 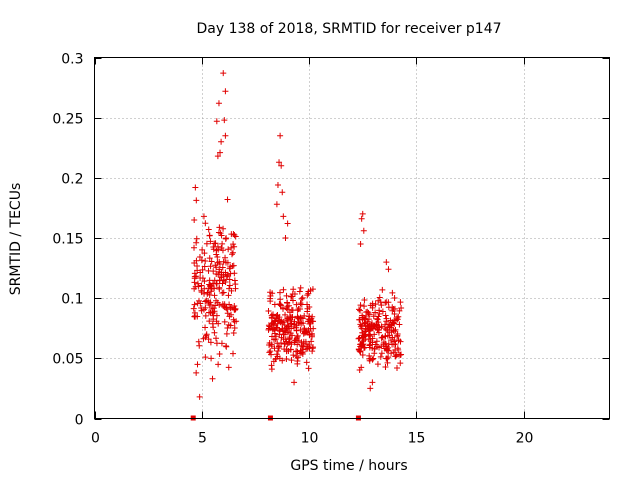 What do you see at coordinates (67, 360) in the screenshot?
I see `y-tick-label: 0.05` at bounding box center [67, 360].